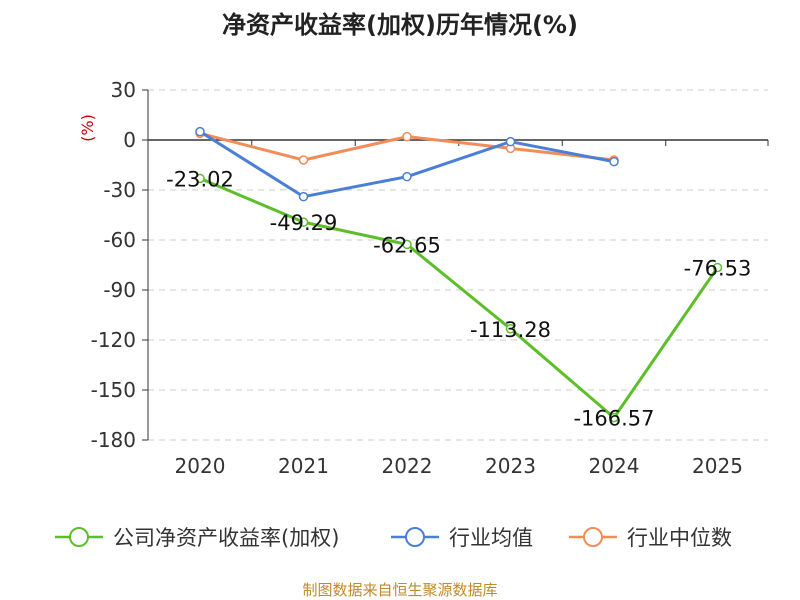  I want to click on chart-title: 净资产收益率(加权)历年情况(%), so click(400, 25).